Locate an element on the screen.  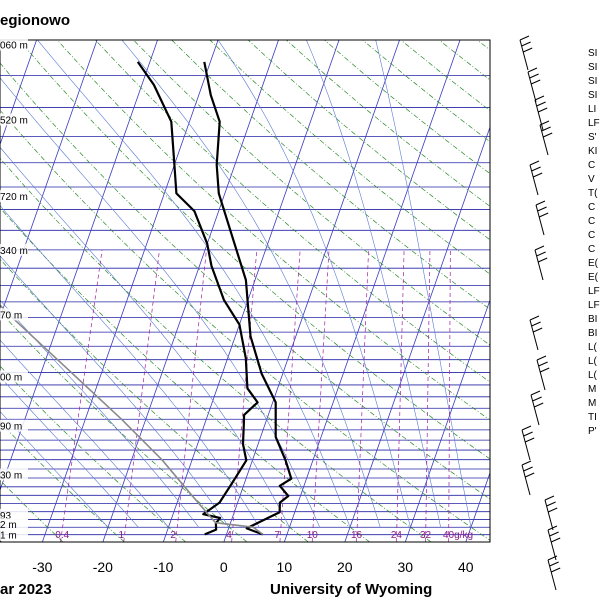
height-label: 060 m is located at coordinates (14, 46).